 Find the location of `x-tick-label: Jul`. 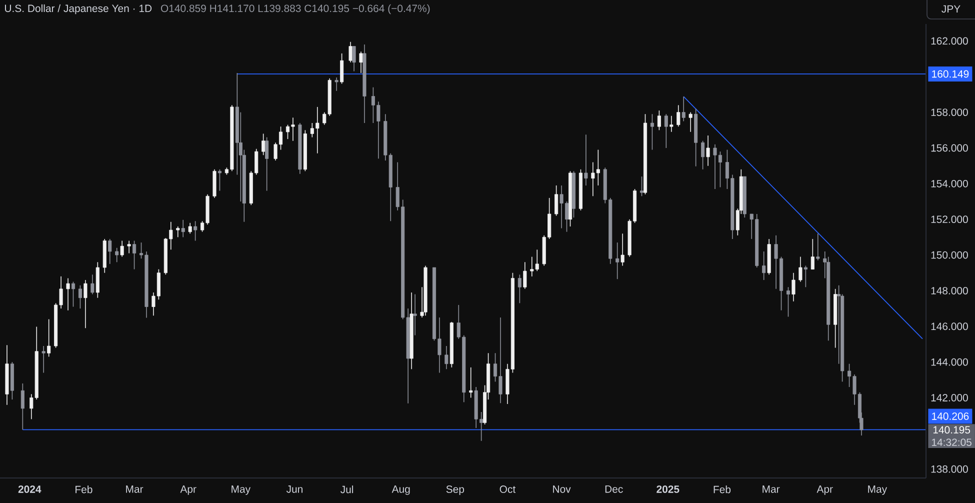

x-tick-label: Jul is located at coordinates (347, 490).